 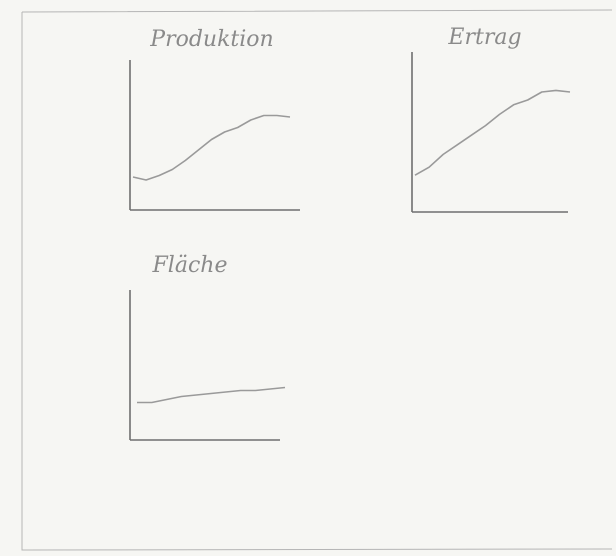 What do you see at coordinates (190, 265) in the screenshot?
I see `chart-title: Fläche` at bounding box center [190, 265].